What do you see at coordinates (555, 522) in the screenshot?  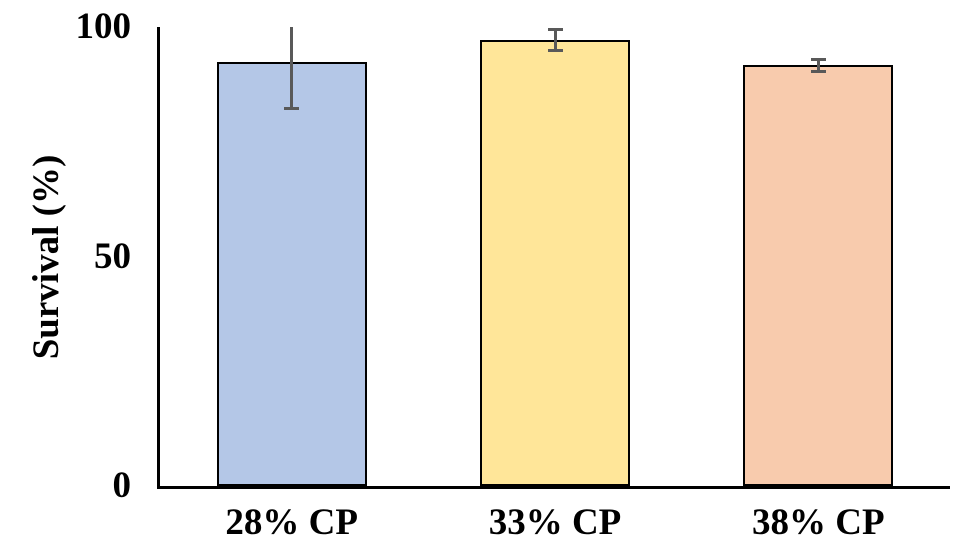 I see `x-category-label: 33% CP` at bounding box center [555, 522].